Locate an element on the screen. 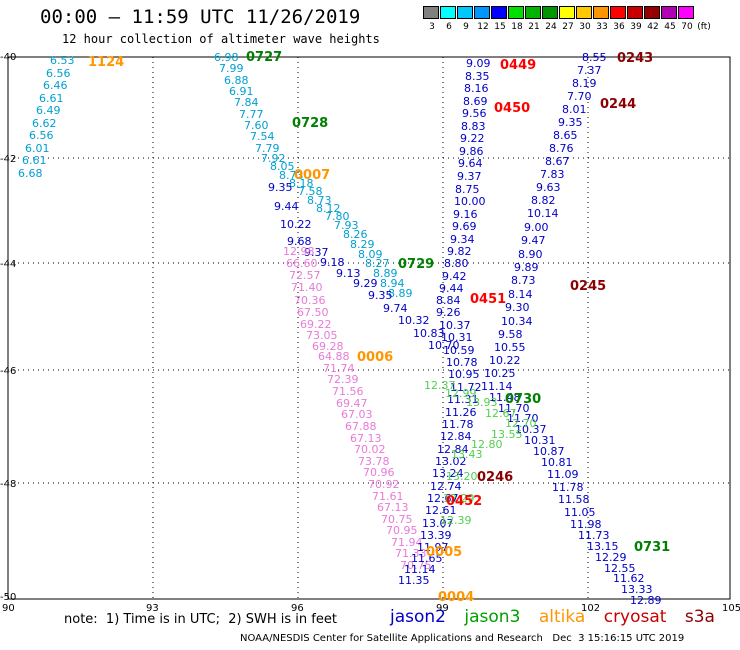  swh-value-green: 12.37 is located at coordinates (440, 385).